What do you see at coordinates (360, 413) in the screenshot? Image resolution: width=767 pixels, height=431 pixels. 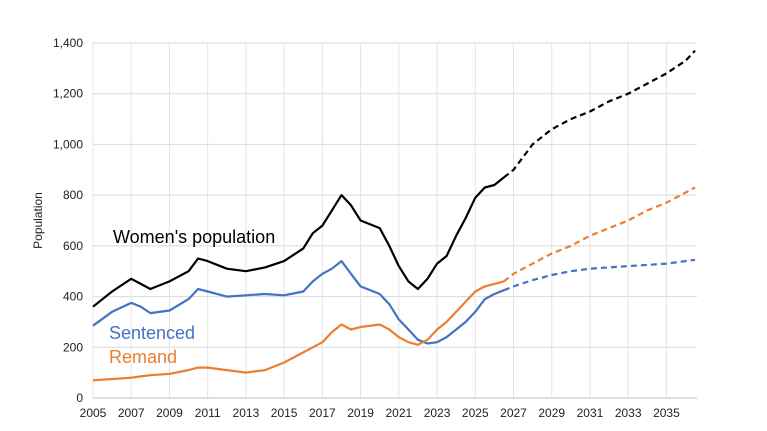 I see `x-tick-label: 2019` at bounding box center [360, 413].